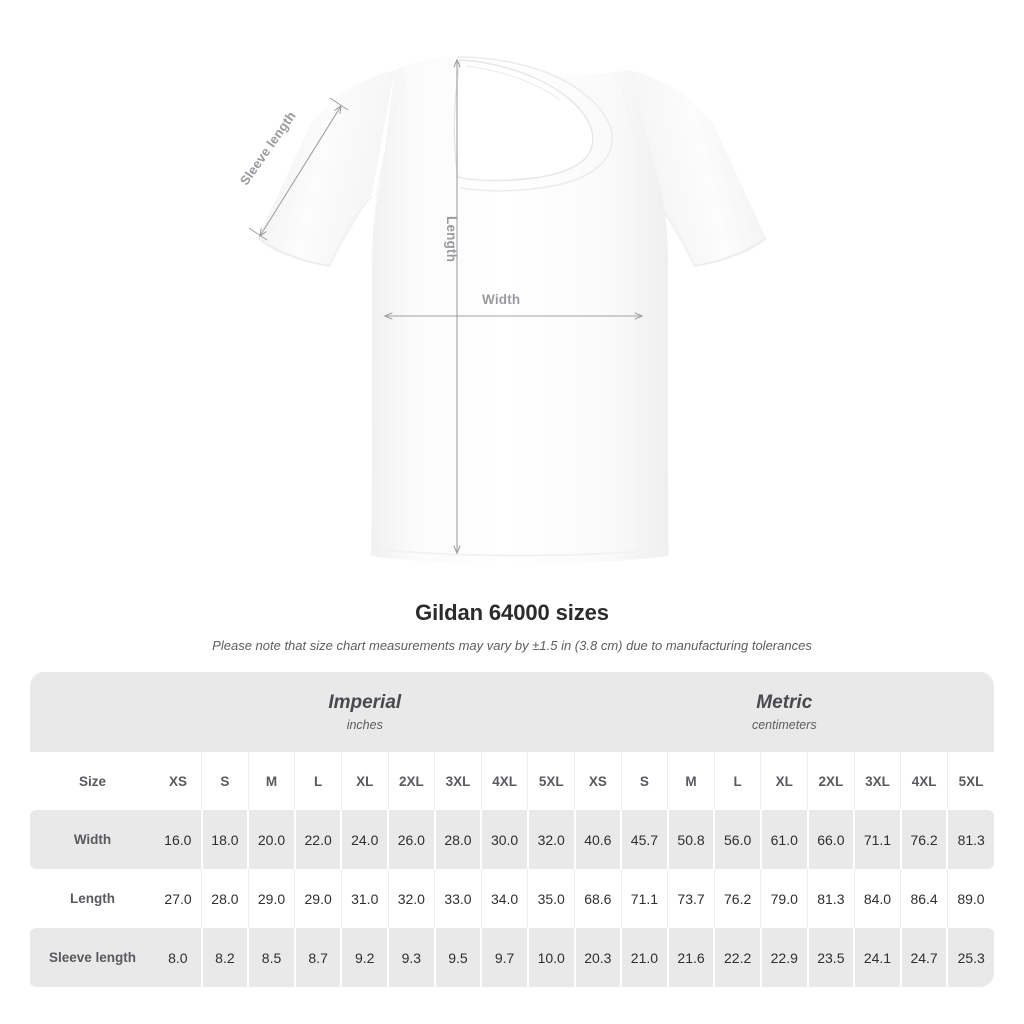  What do you see at coordinates (271, 781) in the screenshot?
I see `size-header-imperial-m: M` at bounding box center [271, 781].